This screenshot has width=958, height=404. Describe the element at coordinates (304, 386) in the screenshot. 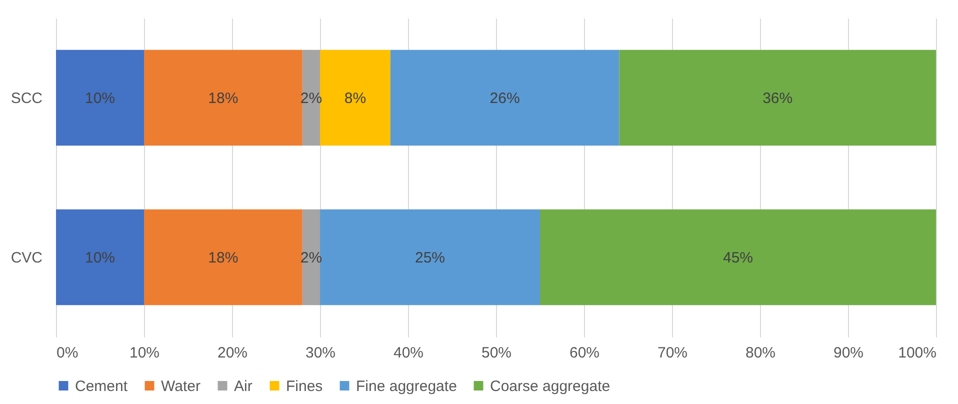

I see `legend-label: Fines` at that location.